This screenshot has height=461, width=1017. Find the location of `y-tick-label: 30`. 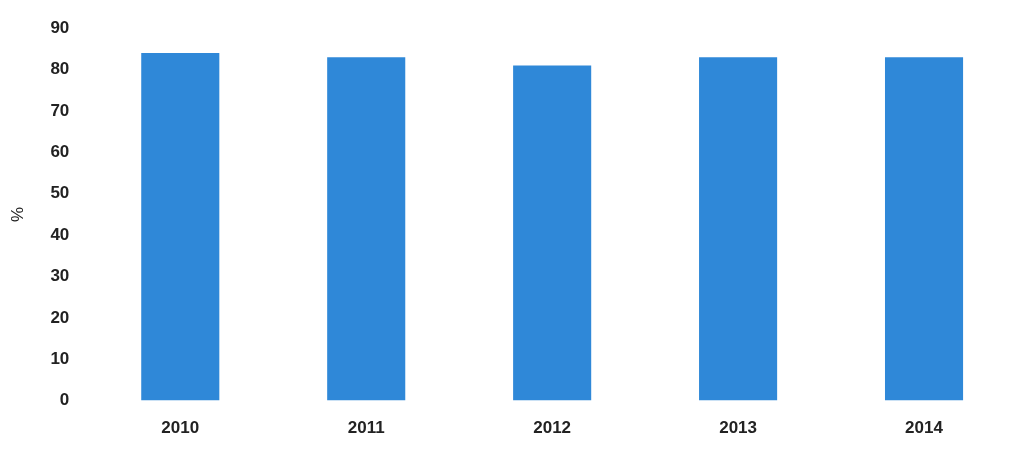

y-tick-label: 30 is located at coordinates (60, 276).